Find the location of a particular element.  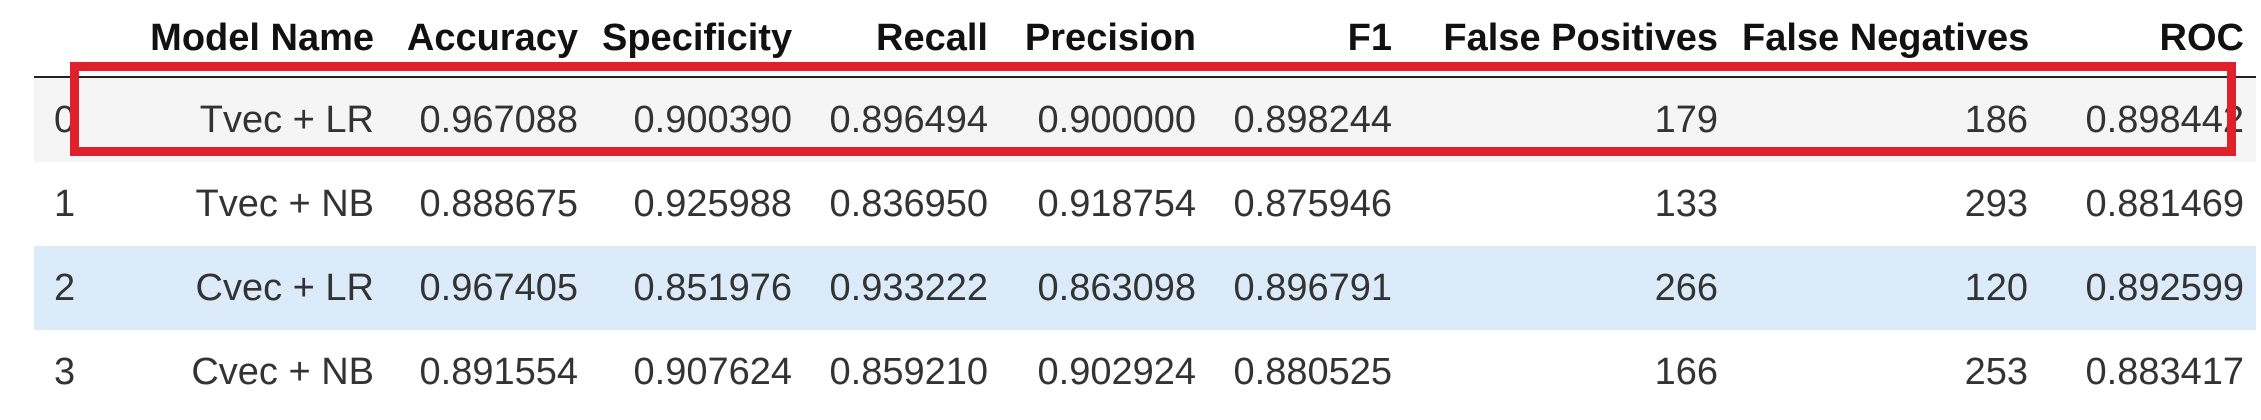

cell-false-positives: 166 is located at coordinates (1686, 371).